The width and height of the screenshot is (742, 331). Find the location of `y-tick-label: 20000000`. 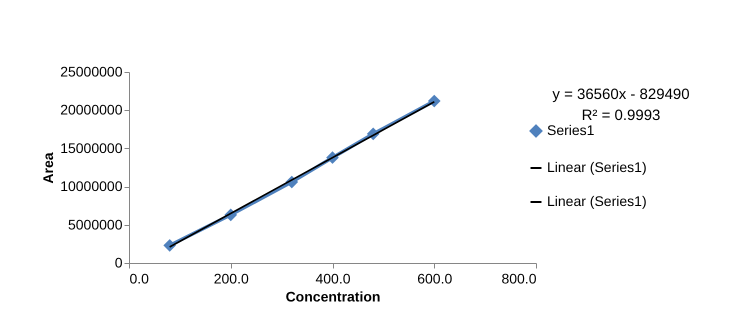

y-tick-label: 20000000 is located at coordinates (91, 110).